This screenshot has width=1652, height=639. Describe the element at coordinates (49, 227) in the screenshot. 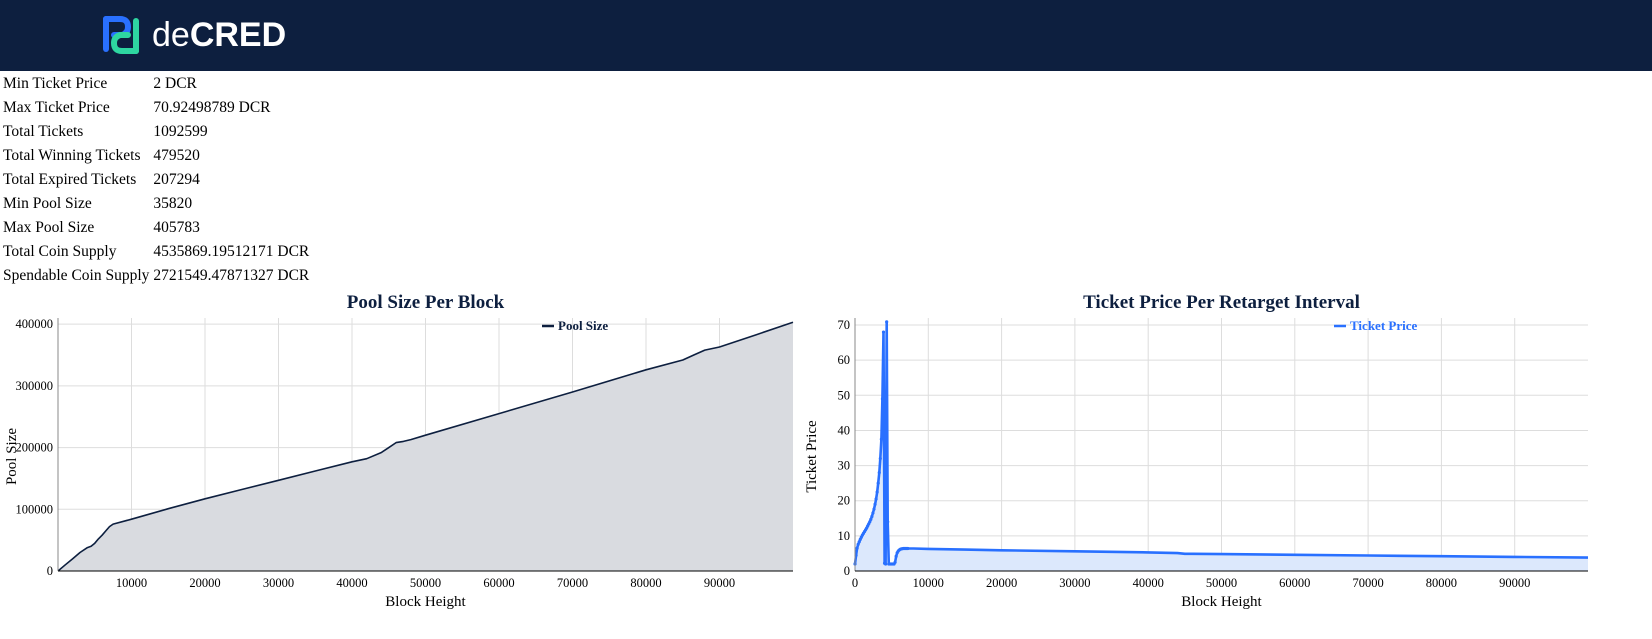

I see `stat-label: Max Pool Size` at that location.